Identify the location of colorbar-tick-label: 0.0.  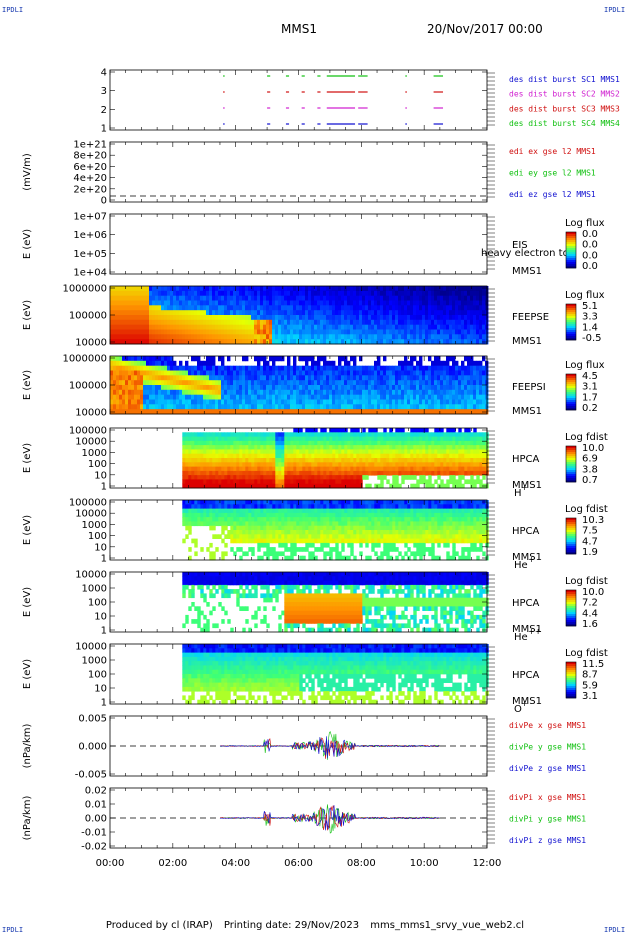
(590, 266).